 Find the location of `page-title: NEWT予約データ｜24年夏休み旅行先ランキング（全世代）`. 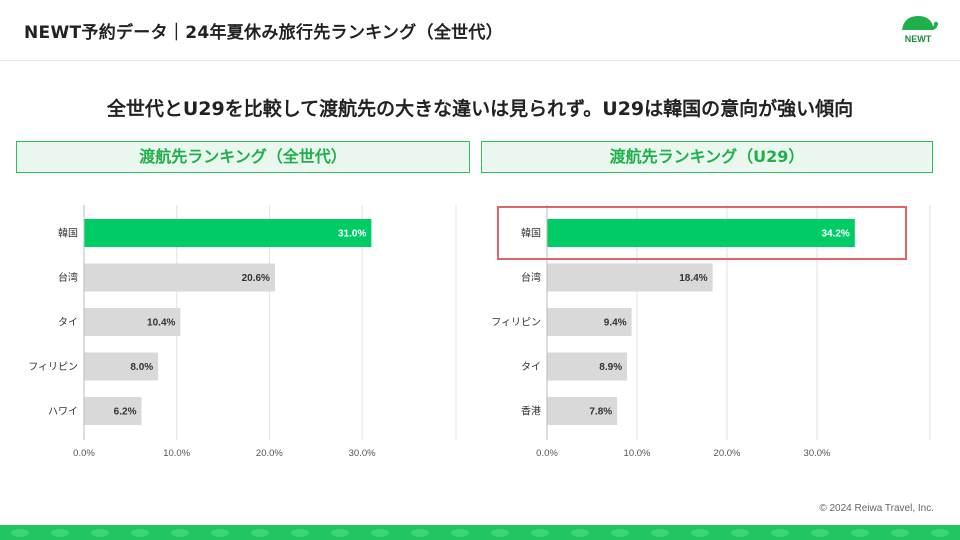

page-title: NEWT予約データ｜24年夏休み旅行先ランキング（全世代） is located at coordinates (264, 33).